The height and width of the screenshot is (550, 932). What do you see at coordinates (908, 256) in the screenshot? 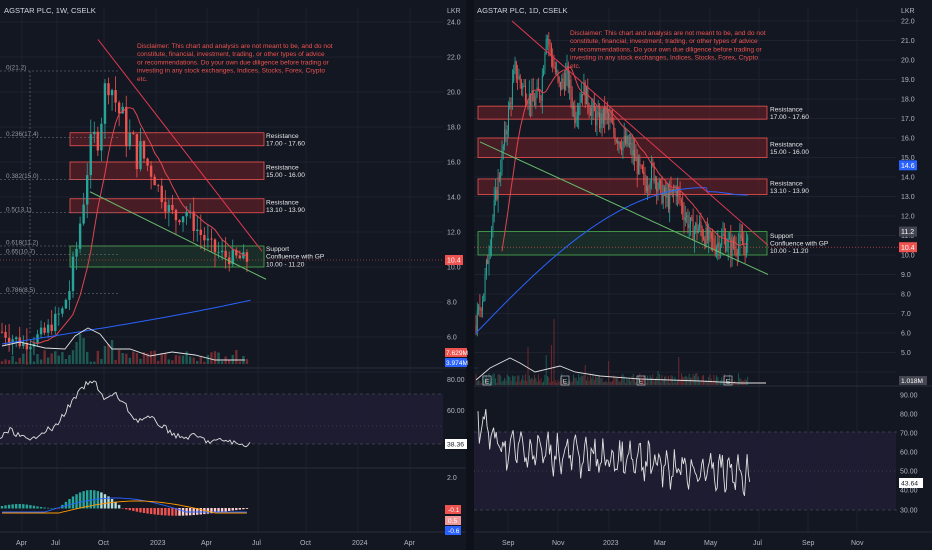
I see `price-tick-label: 10.0` at bounding box center [908, 256].